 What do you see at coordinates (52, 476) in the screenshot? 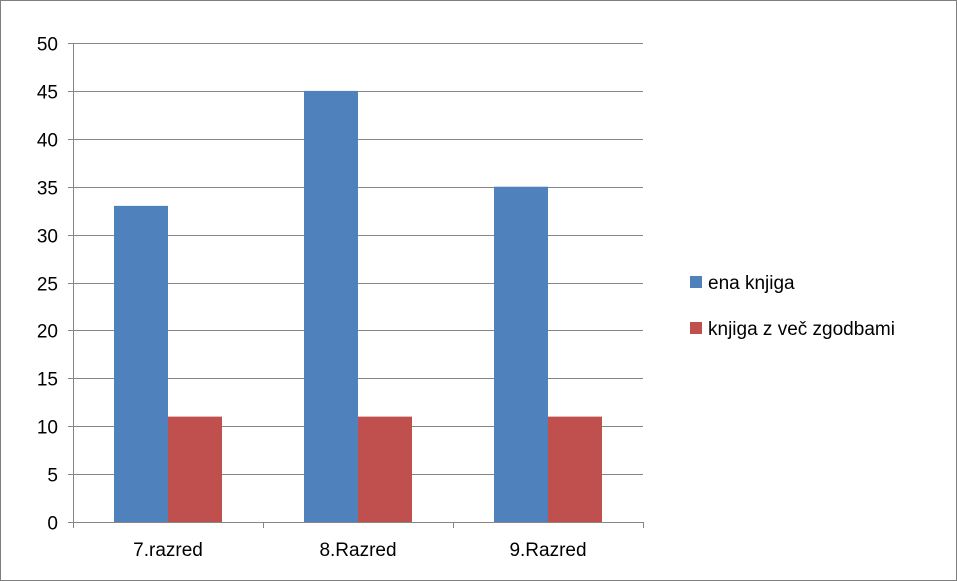
I see `y-tick-label: 5` at bounding box center [52, 476].